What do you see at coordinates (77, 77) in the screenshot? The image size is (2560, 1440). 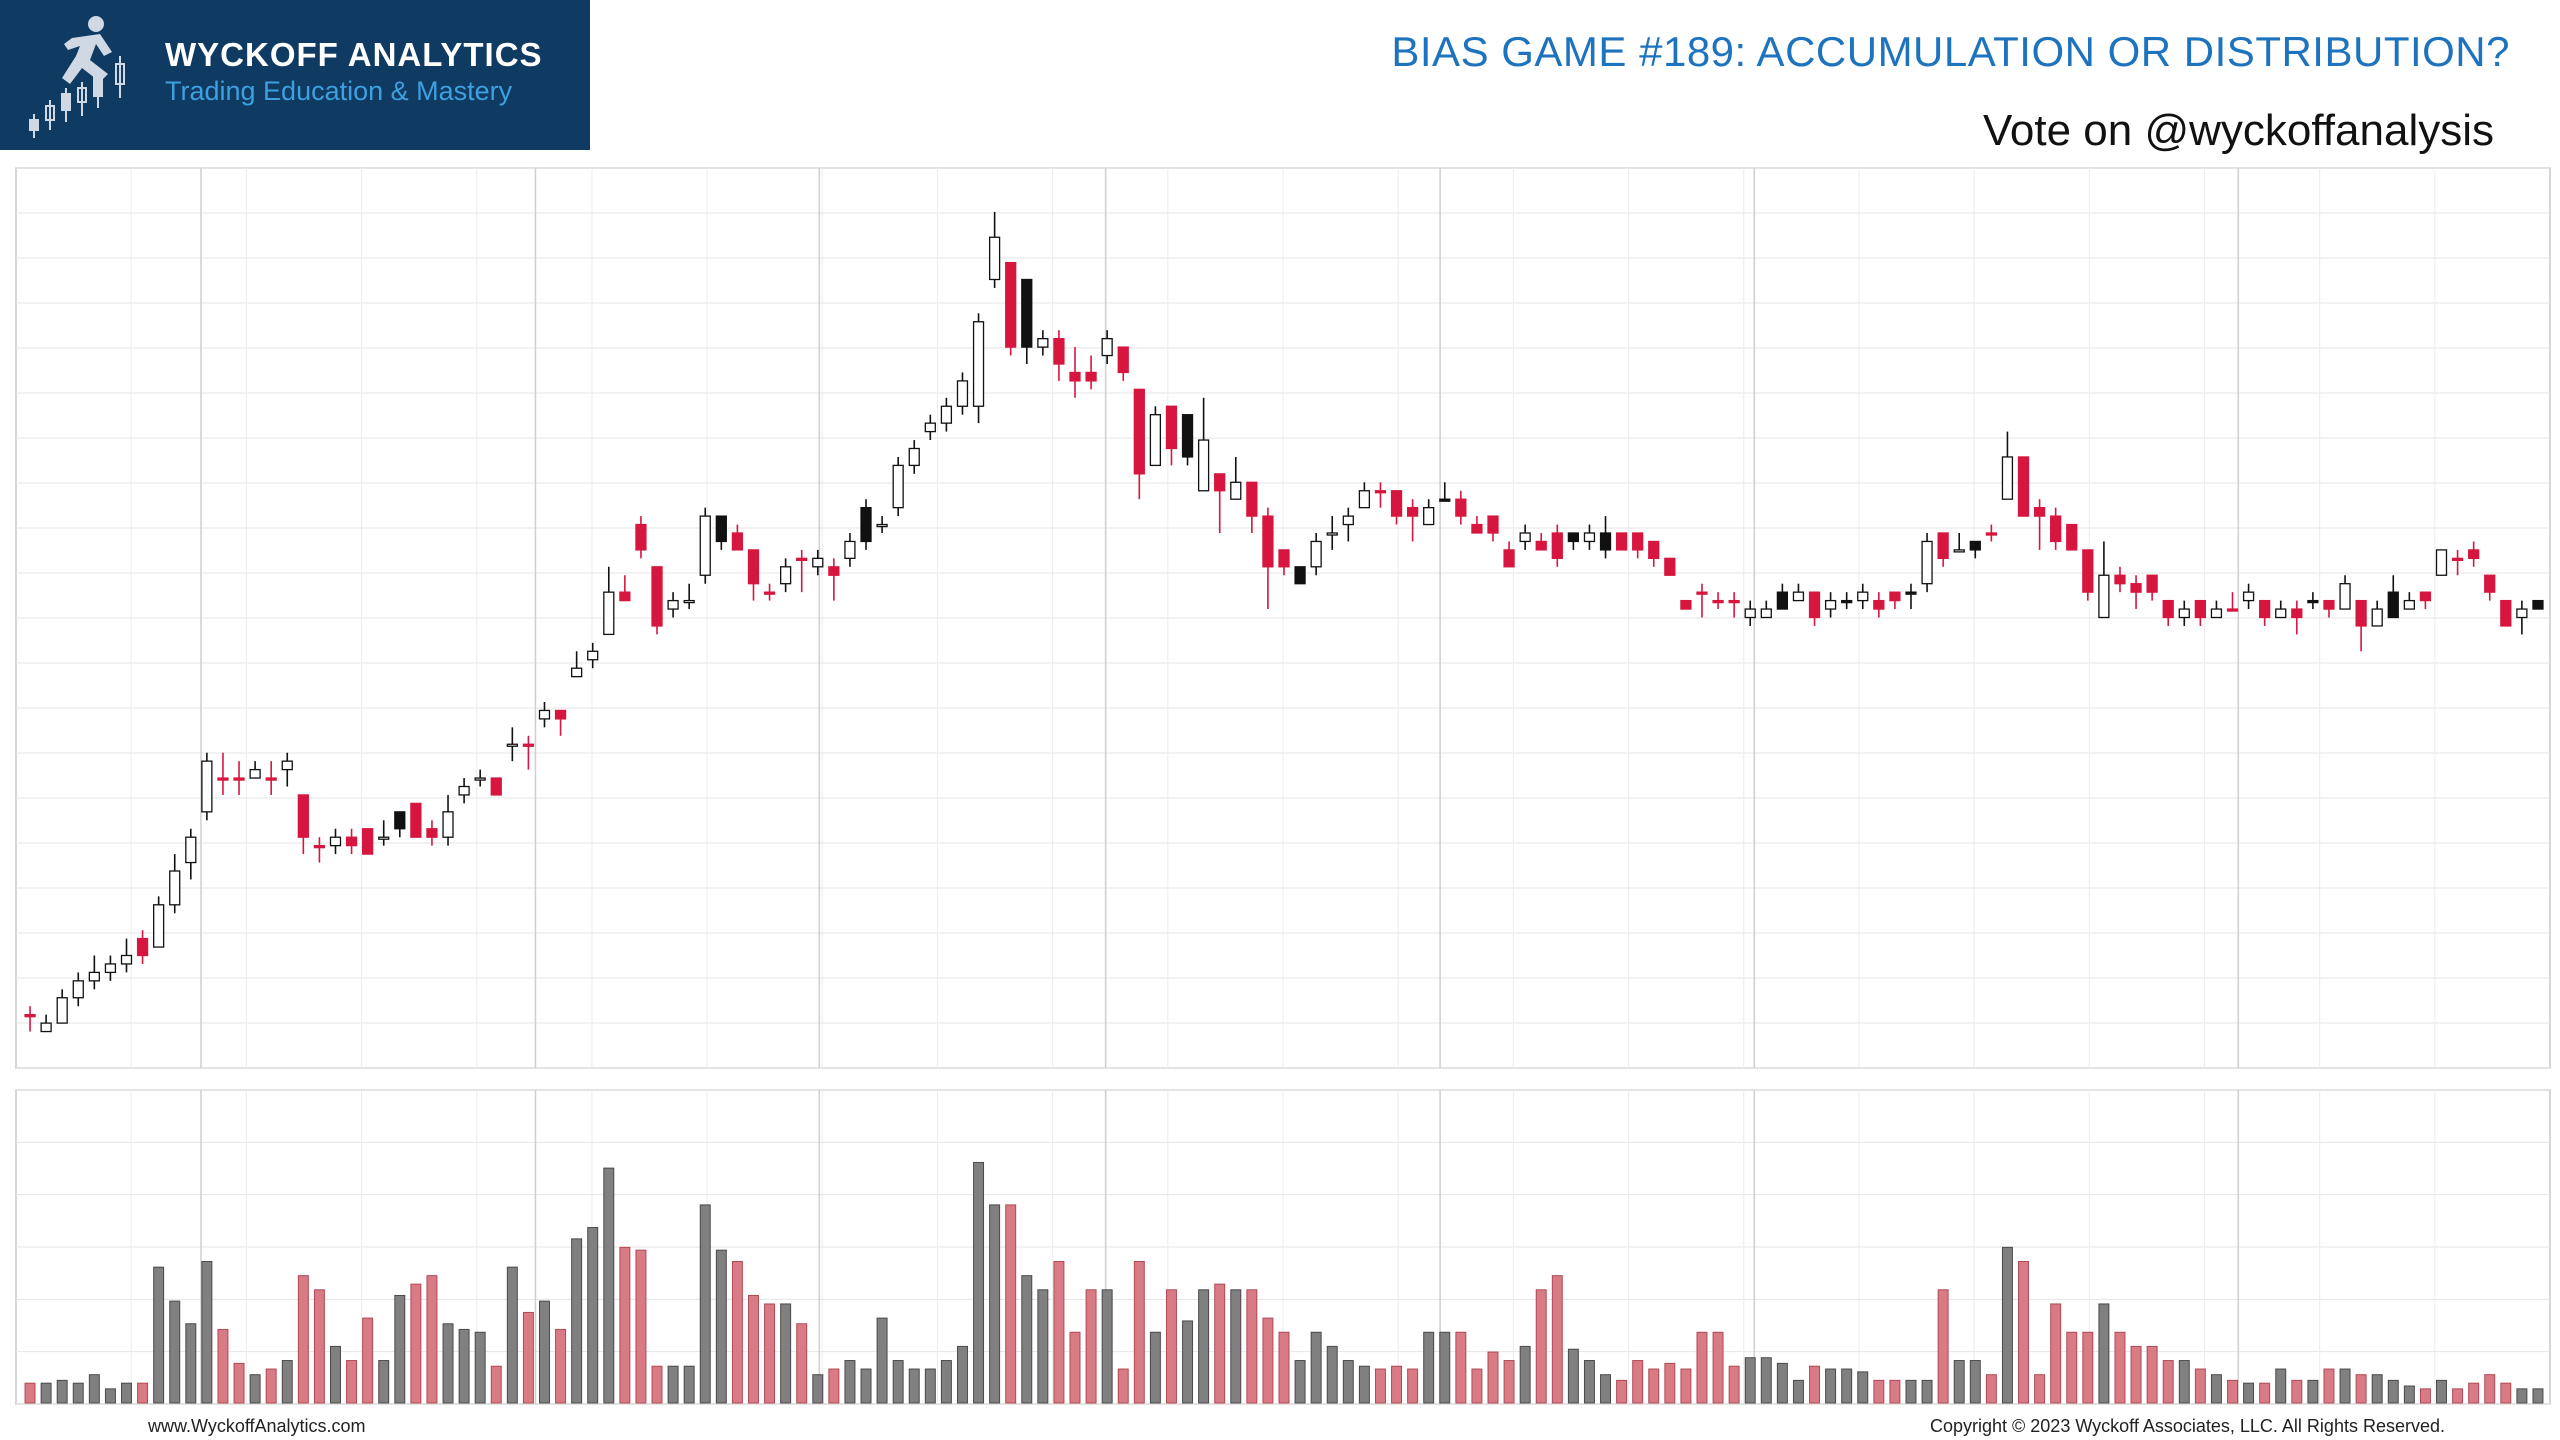 I see `runner-logo-icon` at bounding box center [77, 77].